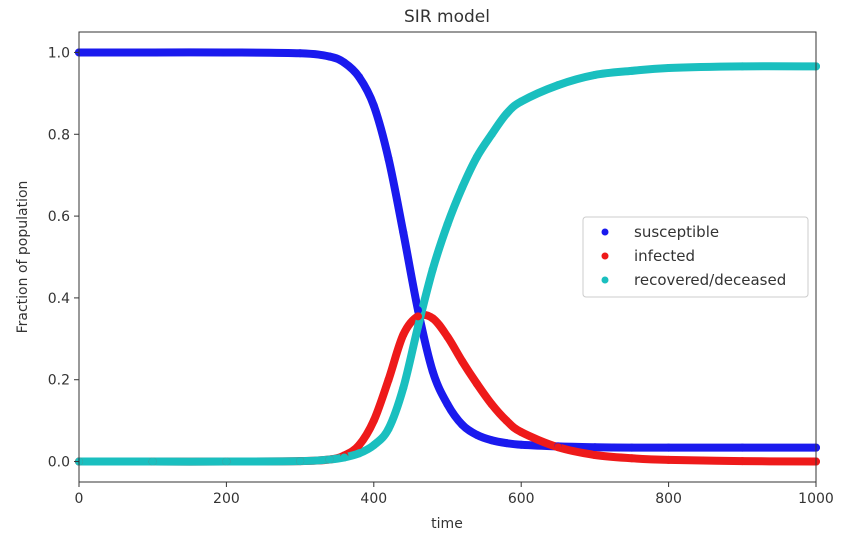 This screenshot has height=543, width=853. I want to click on legend: susceptible infected recovered/deceased, so click(695, 257).